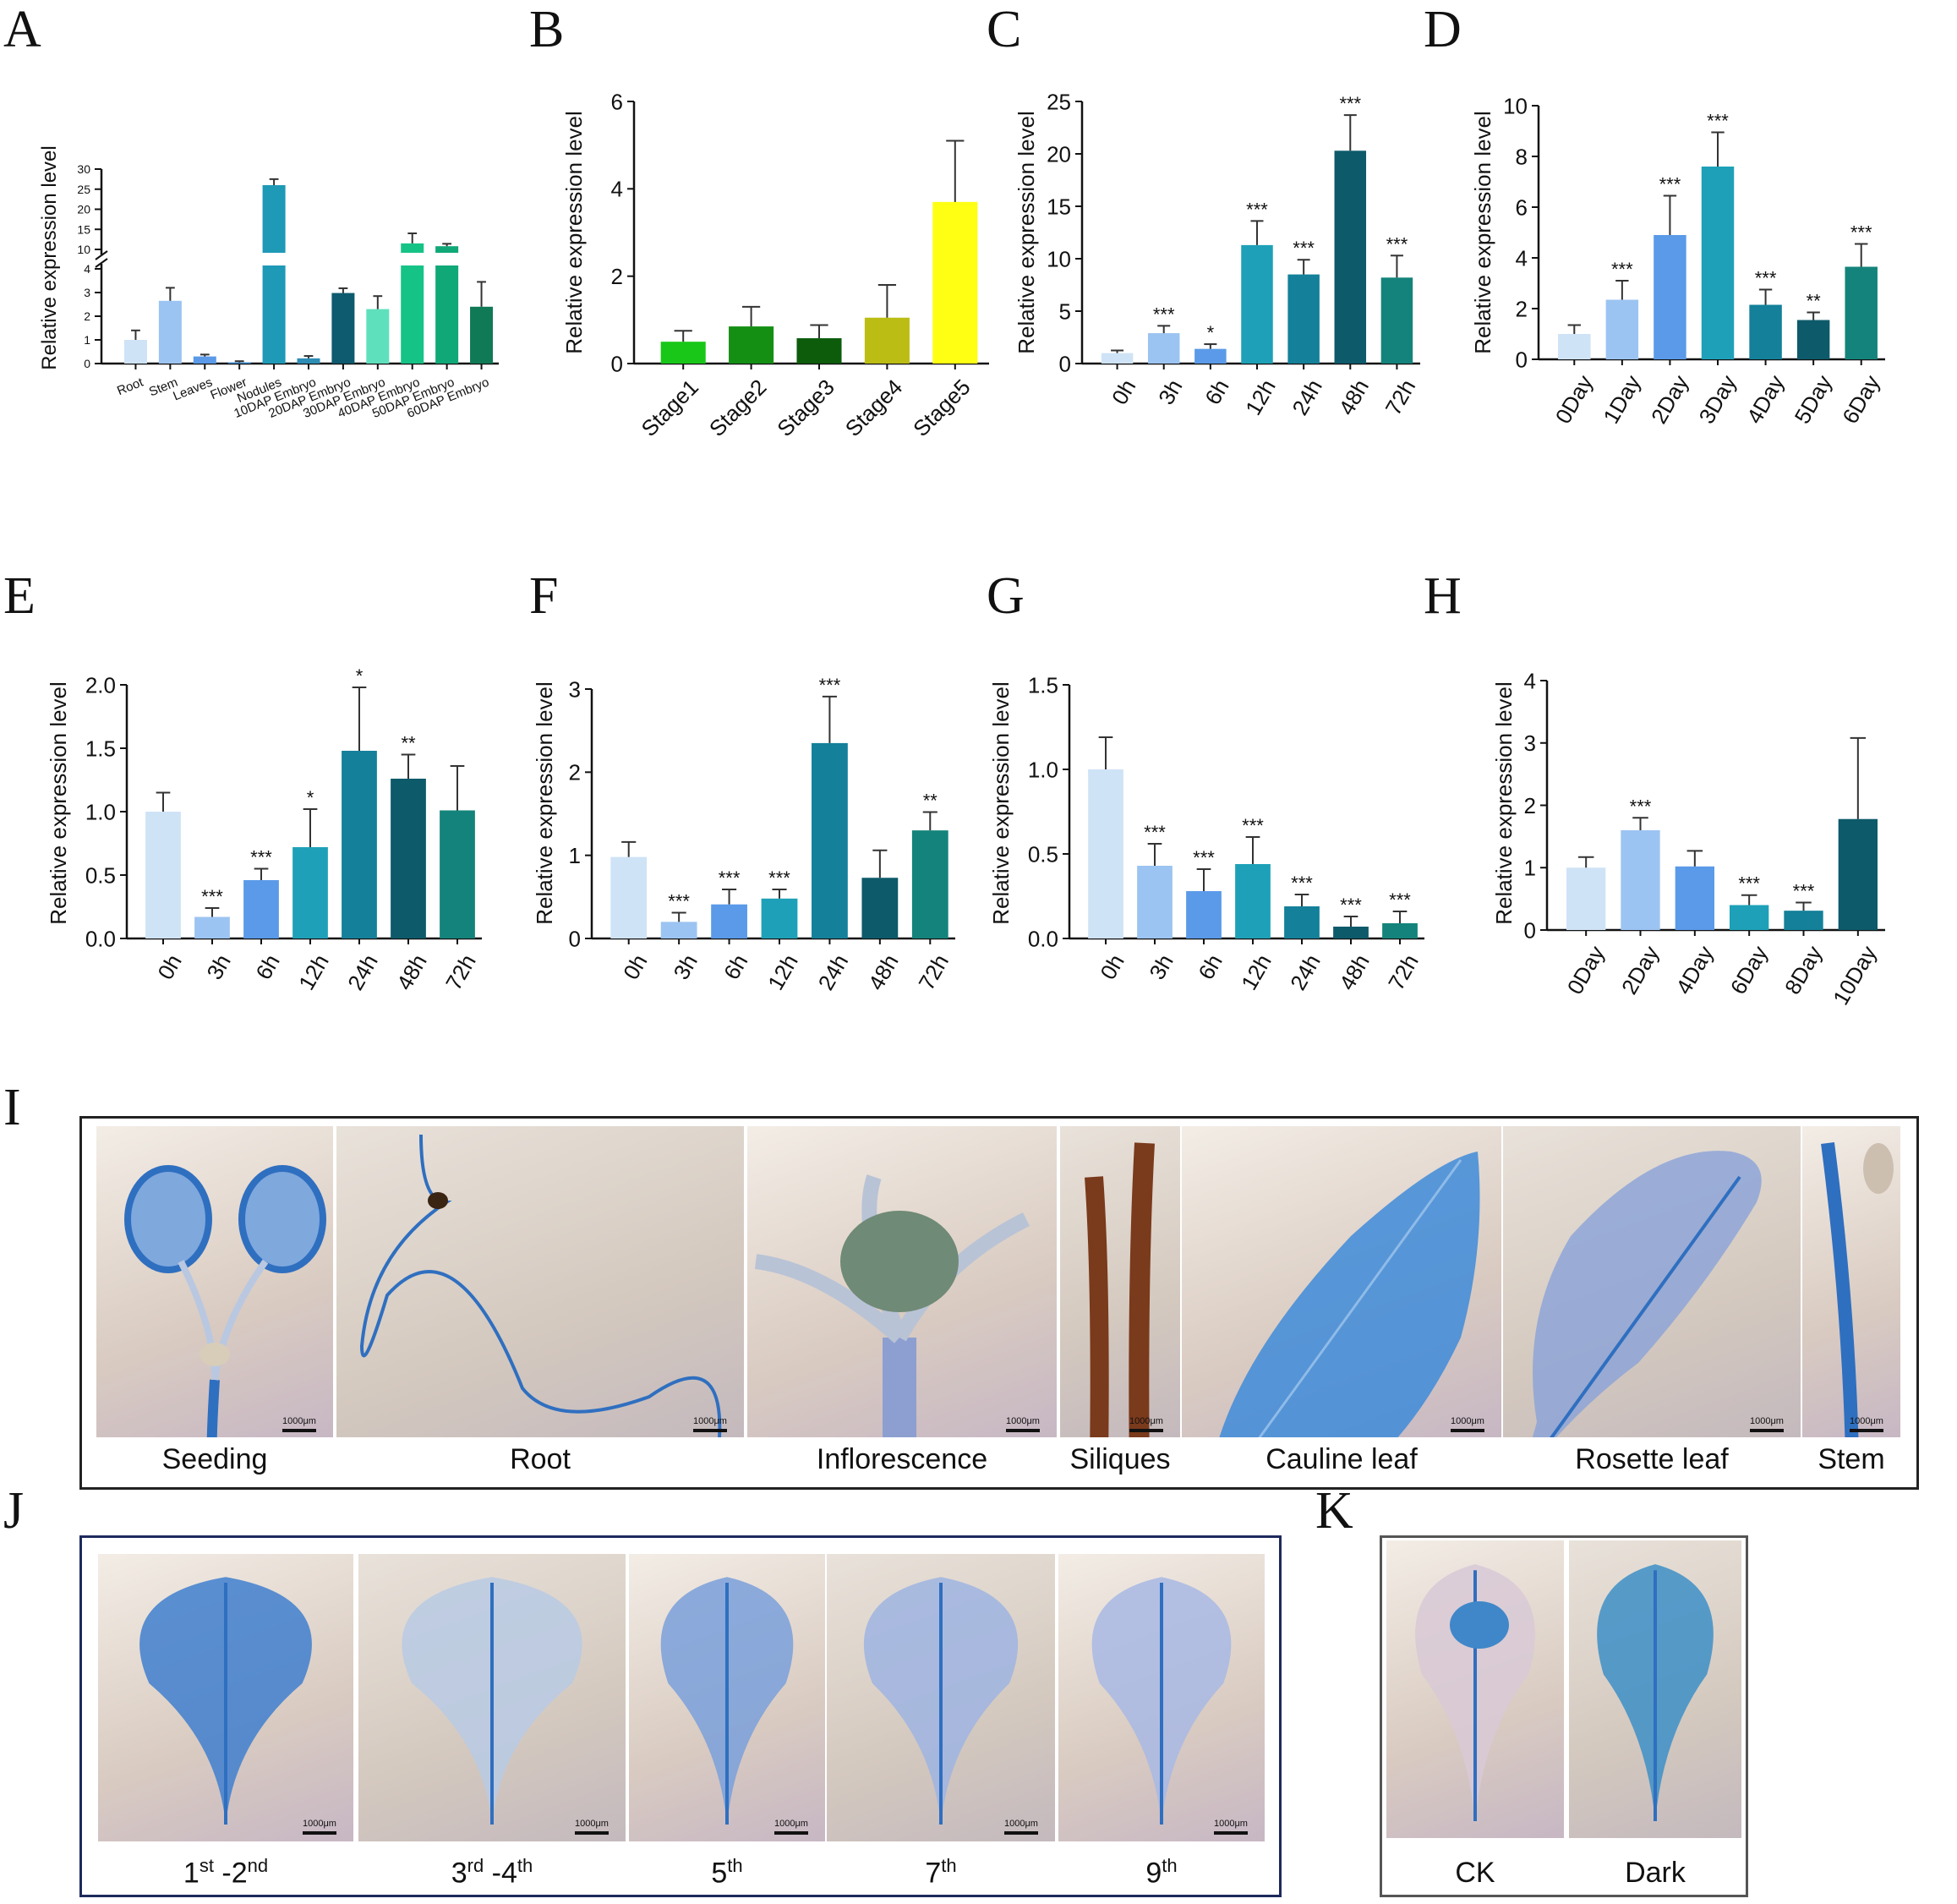 This screenshot has height=1904, width=1957. Describe the element at coordinates (215, 1459) in the screenshot. I see `caption-i-0: Seeding` at that location.